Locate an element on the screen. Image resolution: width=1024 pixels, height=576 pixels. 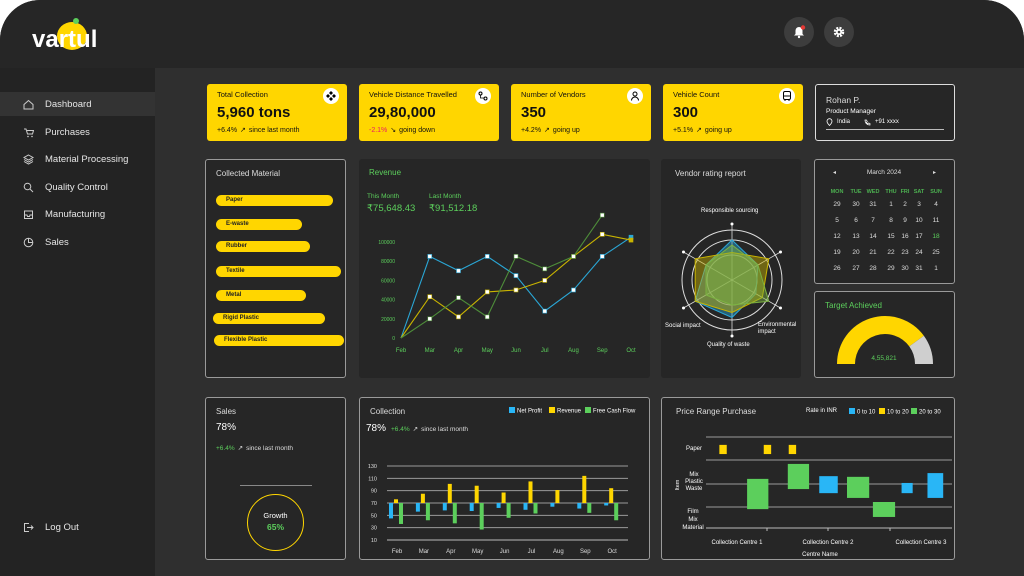
y-tick-label: 90 is located at coordinates (374, 492).